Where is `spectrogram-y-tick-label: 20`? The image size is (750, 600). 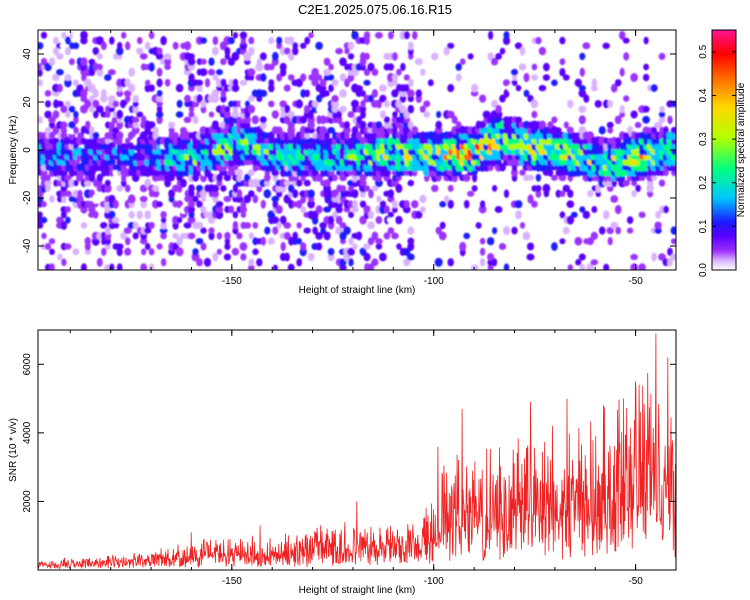 spectrogram-y-tick-label: 20 is located at coordinates (27, 102).